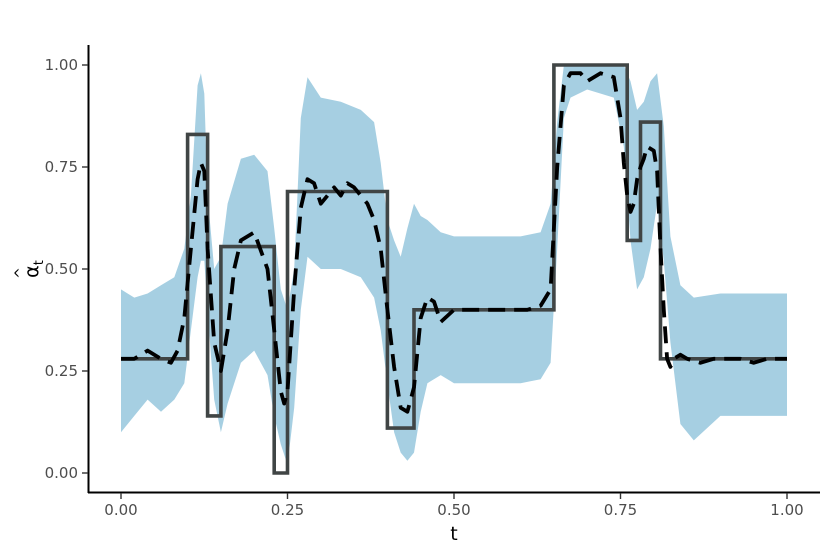 This screenshot has width=830, height=554. What do you see at coordinates (61, 167) in the screenshot?
I see `y-tick-label: 0.75` at bounding box center [61, 167].